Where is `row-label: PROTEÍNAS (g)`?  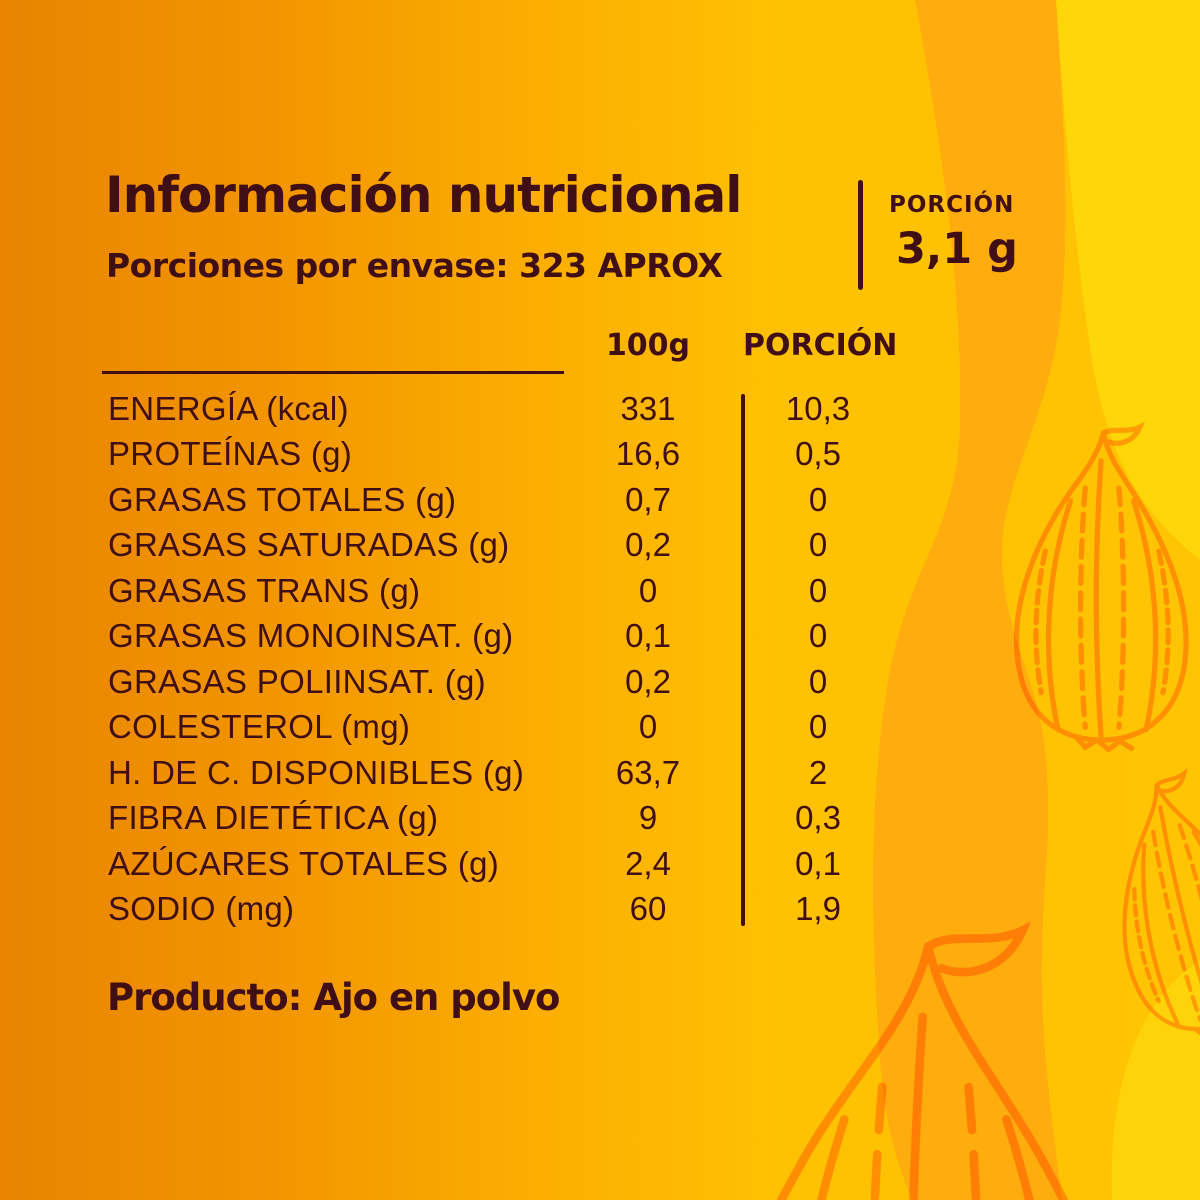 row-label: PROTEÍNAS (g) is located at coordinates (230, 454).